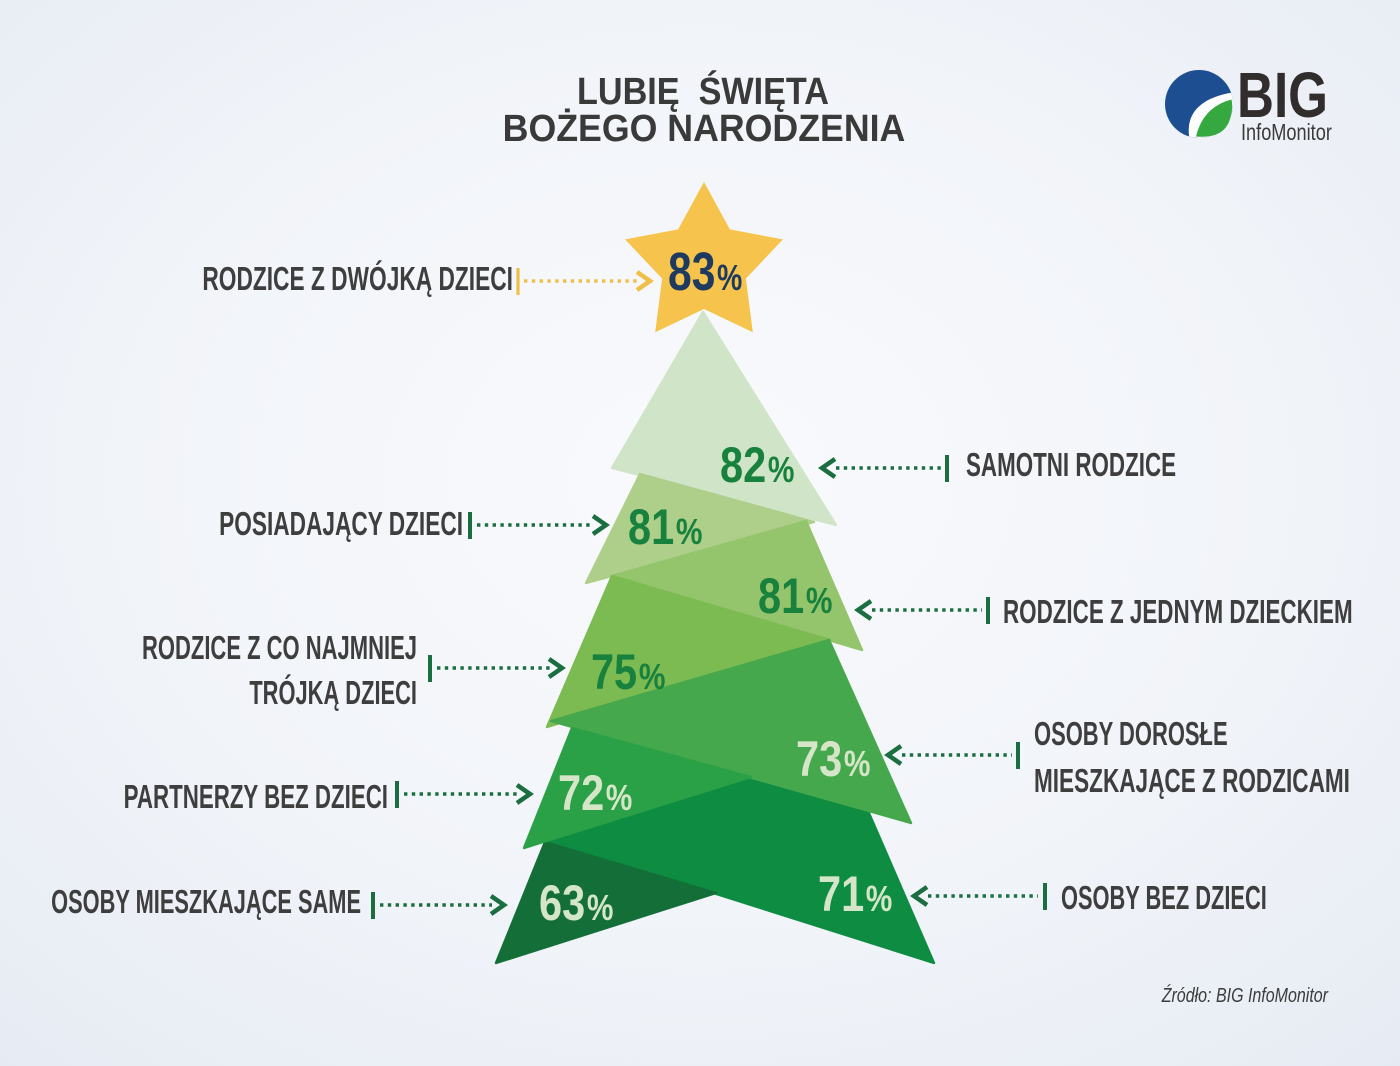 The image size is (1400, 1066). I want to click on svg-text: OSOBY MIESZKAJĄCE SAME, so click(206, 902).